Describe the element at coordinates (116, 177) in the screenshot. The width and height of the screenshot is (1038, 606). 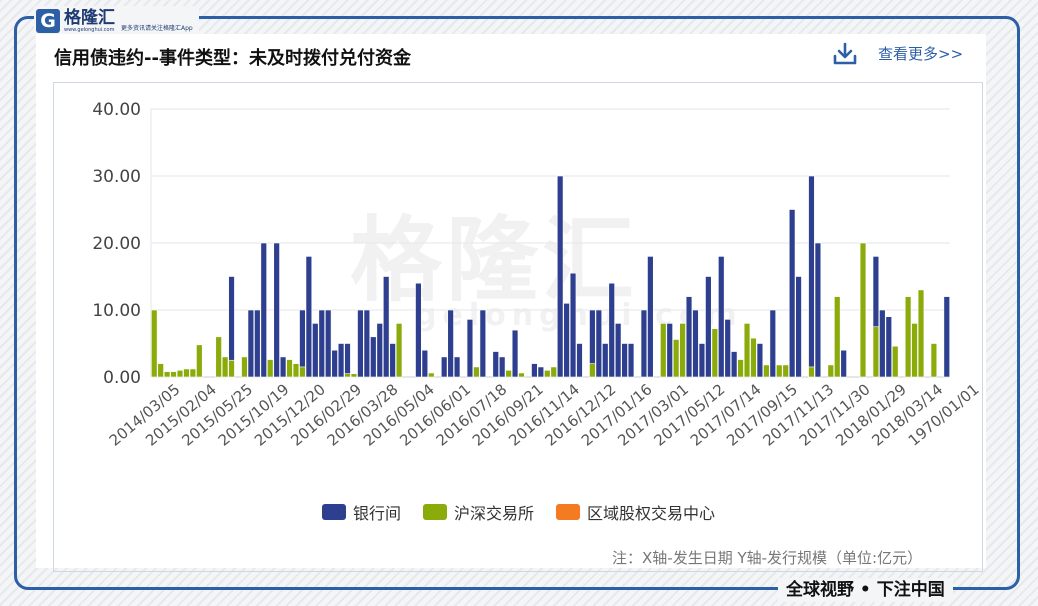
I see `y-tick-label: 30.00` at that location.